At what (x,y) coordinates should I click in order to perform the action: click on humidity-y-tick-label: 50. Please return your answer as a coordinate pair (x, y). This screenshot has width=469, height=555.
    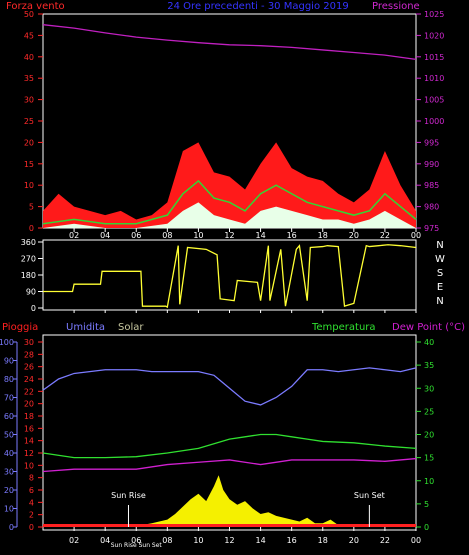
    Looking at the image, I should click on (9, 435).